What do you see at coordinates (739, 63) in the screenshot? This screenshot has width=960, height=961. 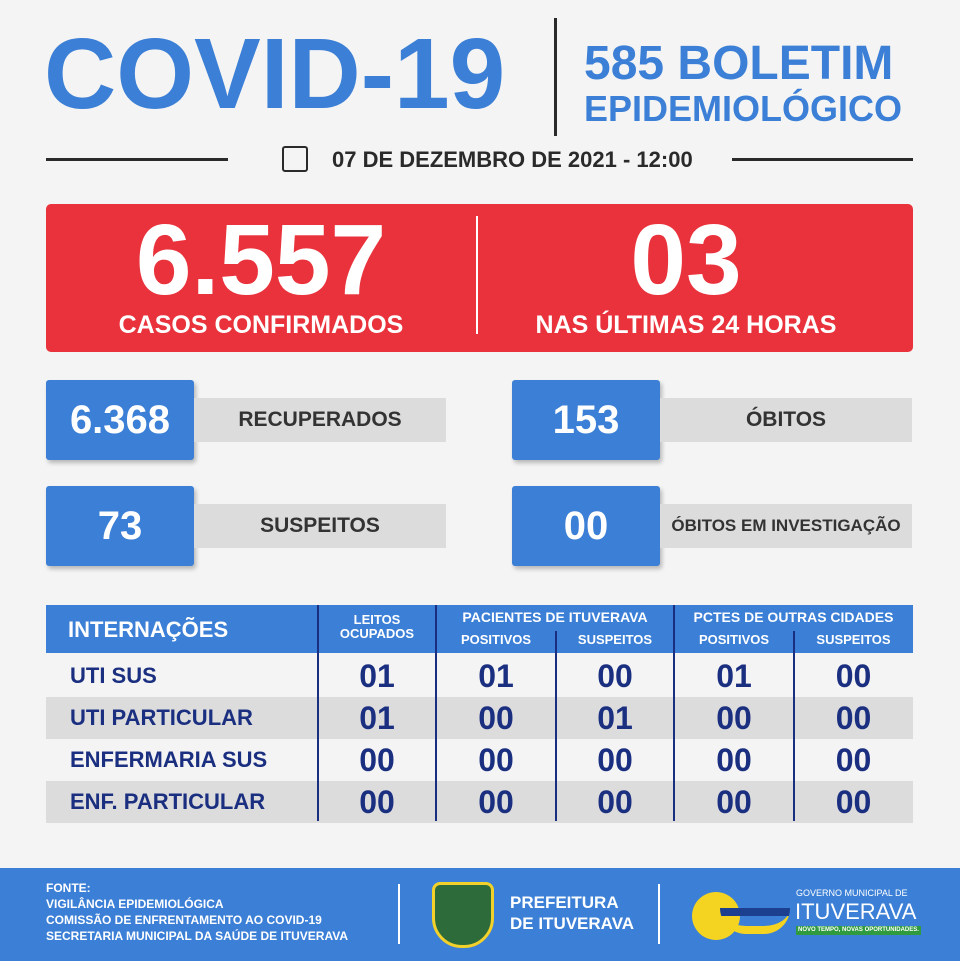 I see `bulletin-number: 585 BOLETIM` at bounding box center [739, 63].